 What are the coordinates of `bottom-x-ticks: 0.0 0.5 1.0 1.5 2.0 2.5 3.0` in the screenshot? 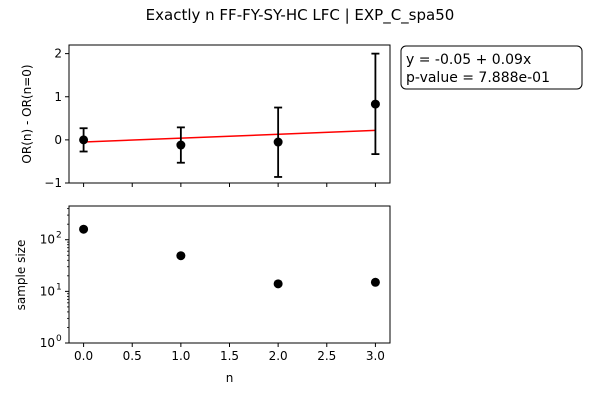 It's located at (229, 353).